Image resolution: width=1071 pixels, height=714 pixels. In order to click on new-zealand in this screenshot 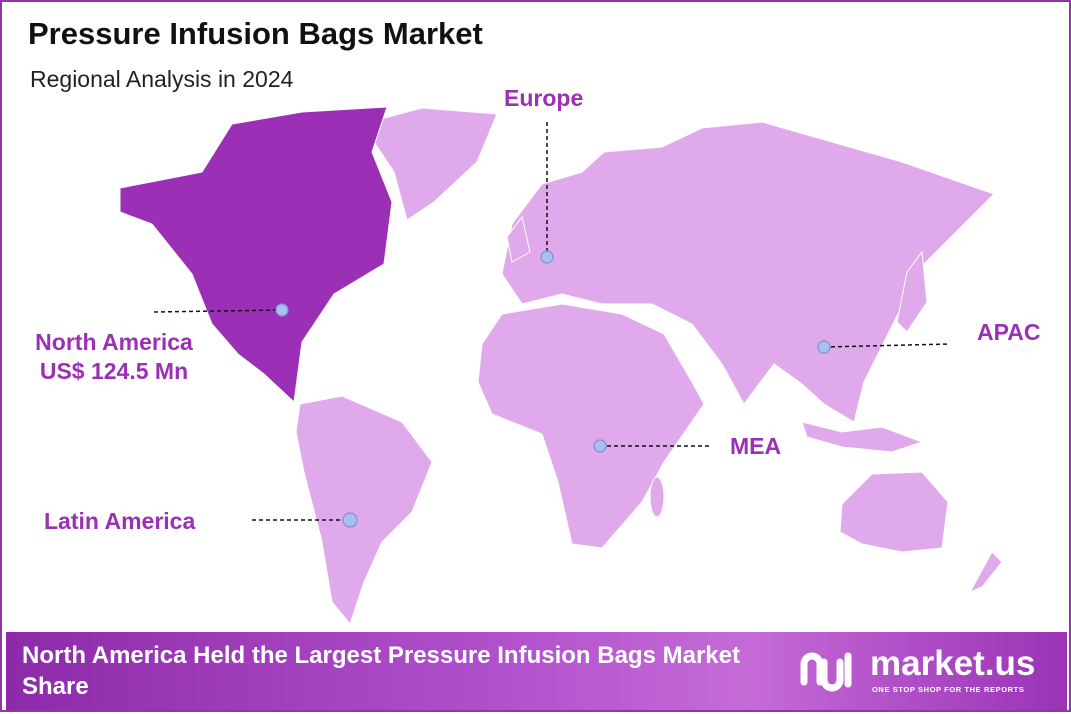, I will do `click(985, 572)`.